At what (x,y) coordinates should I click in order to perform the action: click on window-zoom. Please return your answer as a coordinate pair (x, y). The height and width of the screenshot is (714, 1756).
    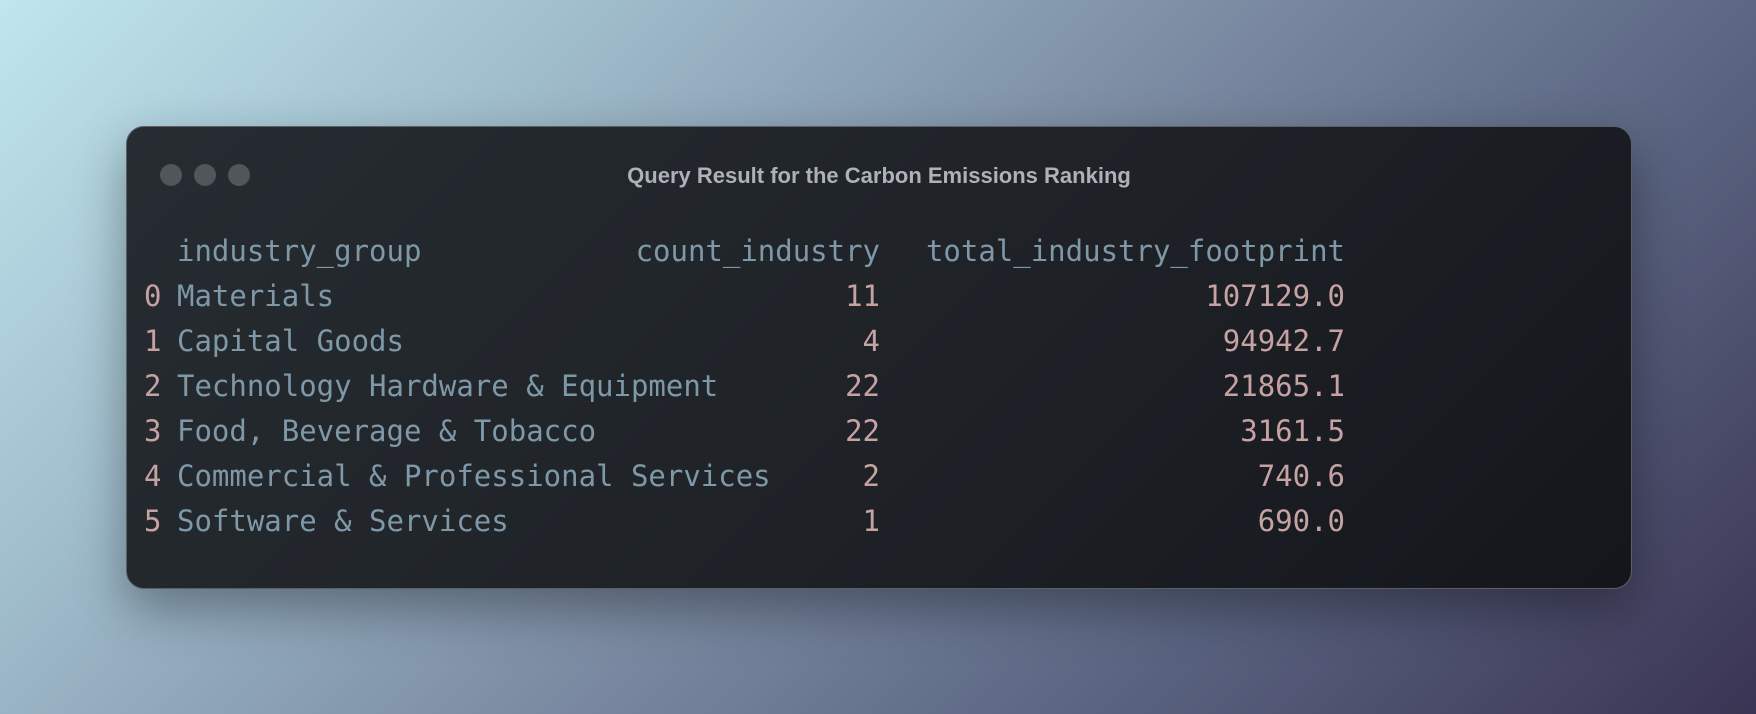
    Looking at the image, I should click on (239, 175).